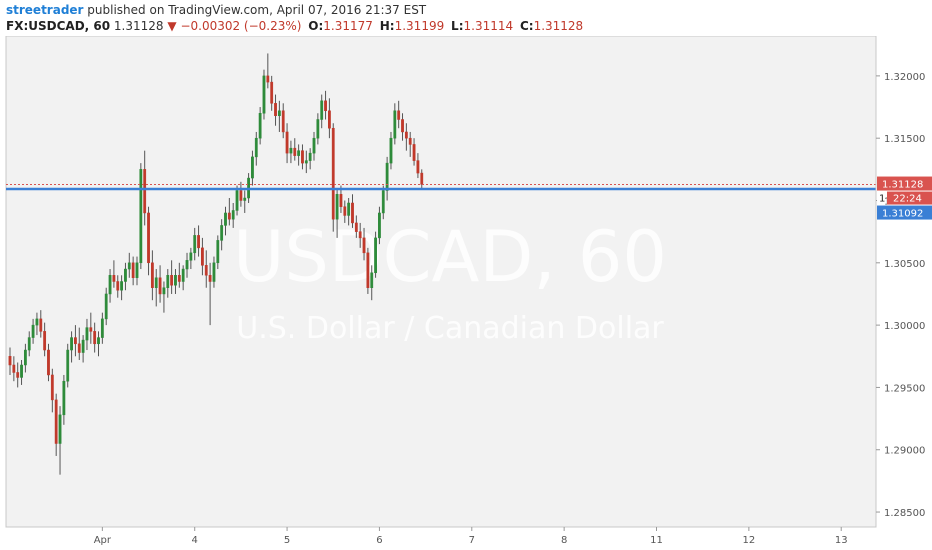  What do you see at coordinates (450, 328) in the screenshot?
I see `watermark-description: U.S. Dollar / Canadian Dollar` at bounding box center [450, 328].